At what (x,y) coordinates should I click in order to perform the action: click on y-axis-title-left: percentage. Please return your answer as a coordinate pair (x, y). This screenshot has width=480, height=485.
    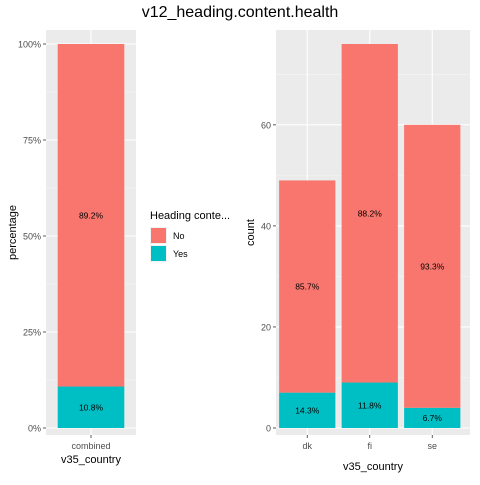
    Looking at the image, I should click on (13, 232).